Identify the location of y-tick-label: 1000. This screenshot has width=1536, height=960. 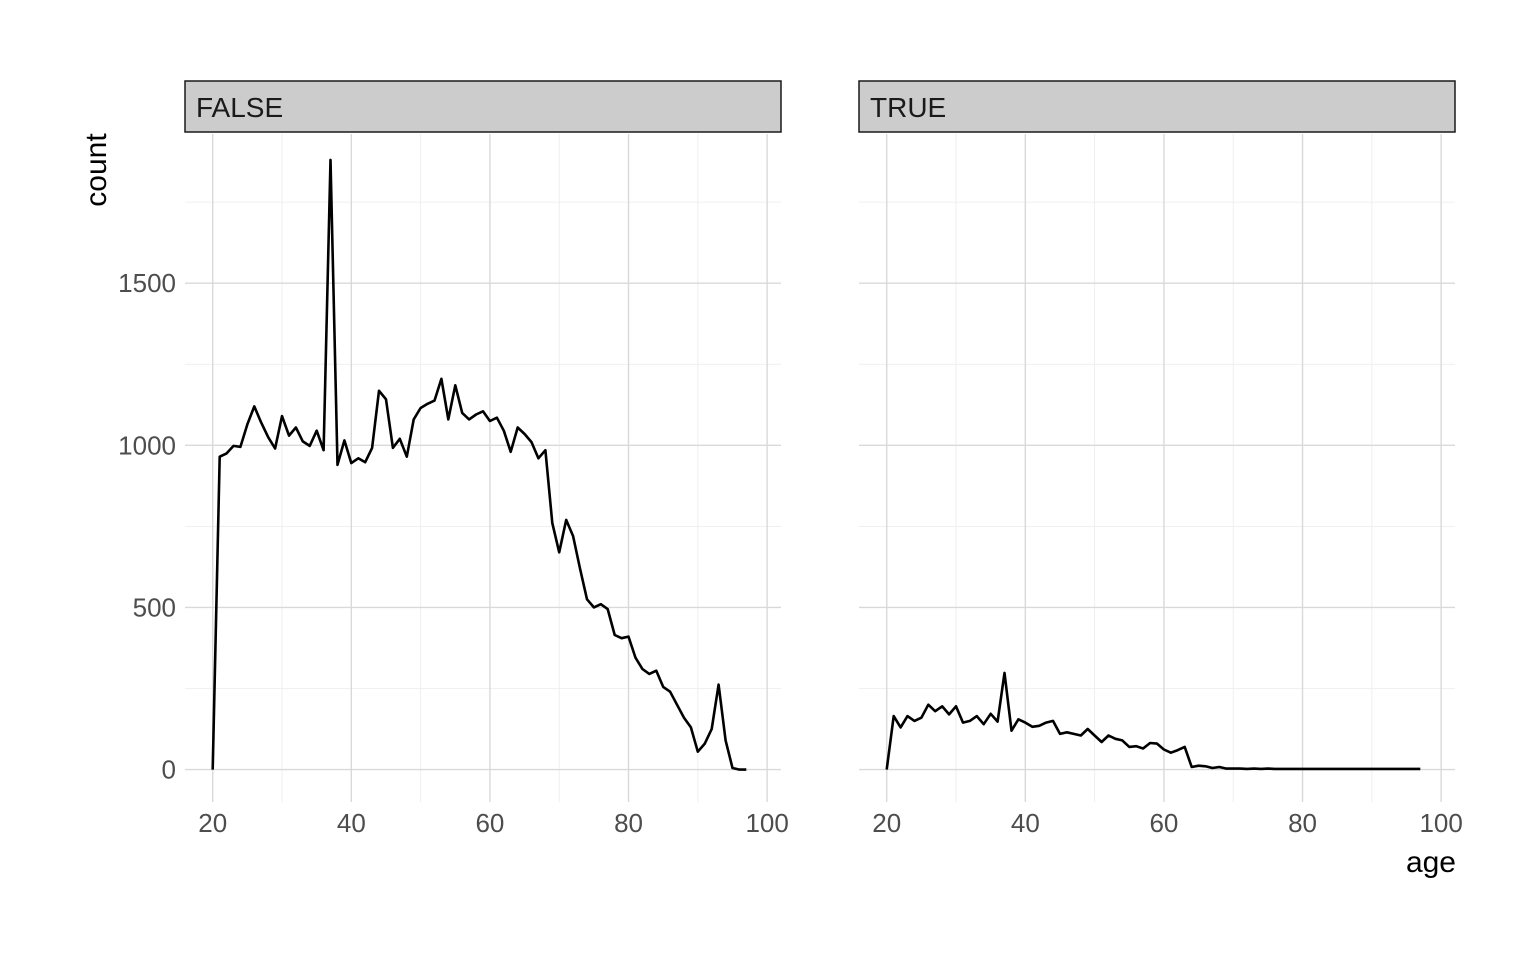
(147, 445).